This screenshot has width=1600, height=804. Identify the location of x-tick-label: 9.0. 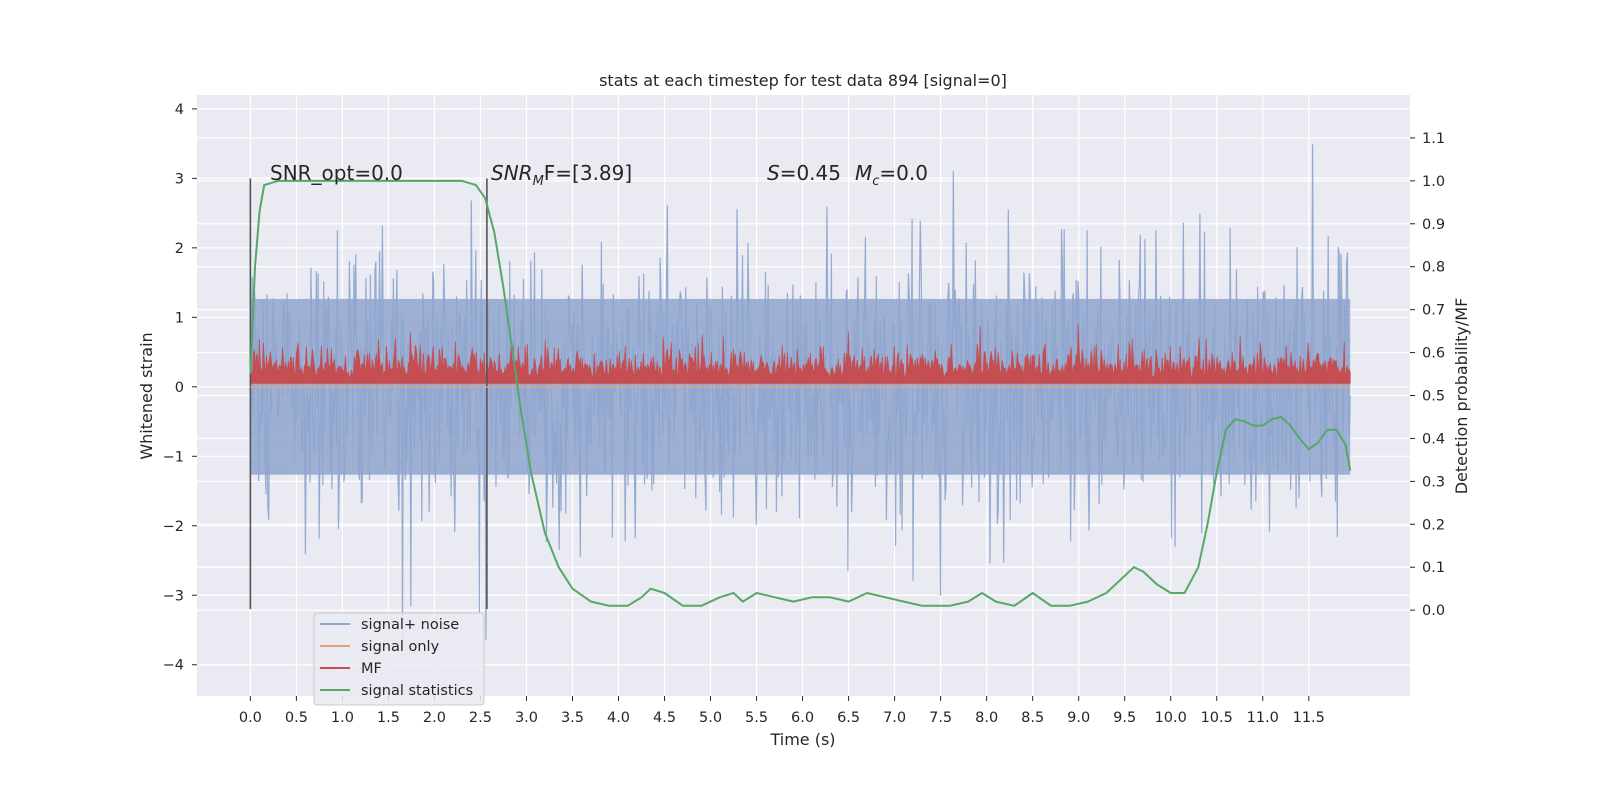
(1078, 718).